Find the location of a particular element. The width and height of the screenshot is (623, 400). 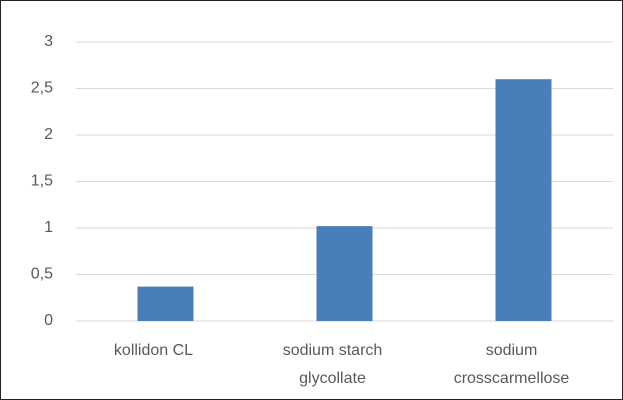

x-tick-label: sodium starch glycollate is located at coordinates (332, 364).